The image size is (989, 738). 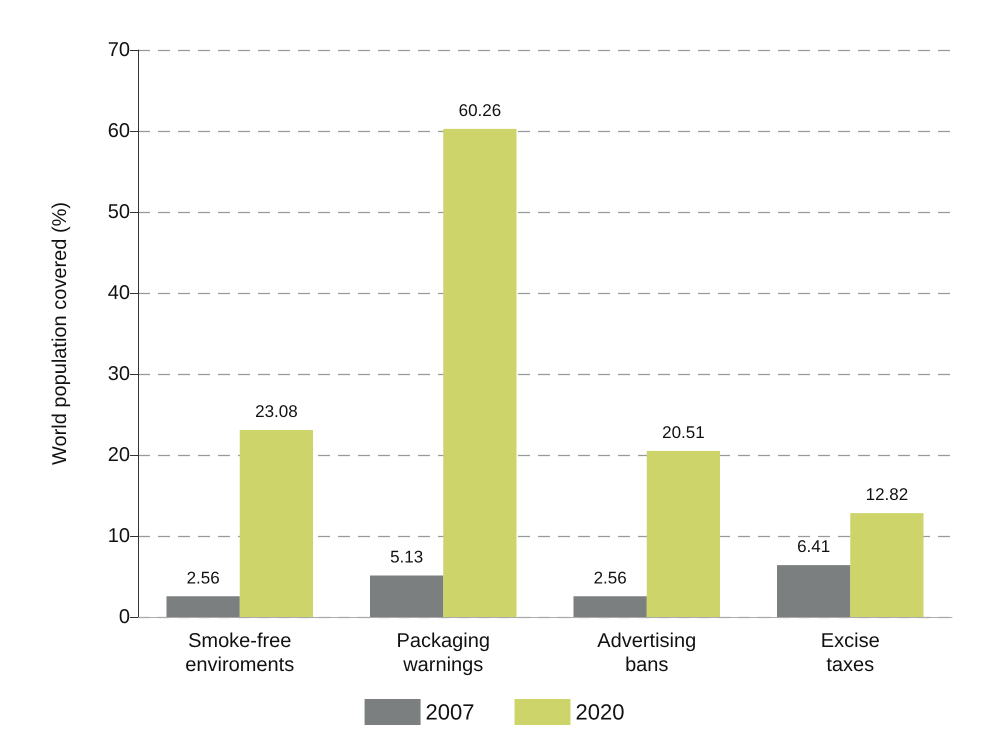 What do you see at coordinates (480, 110) in the screenshot?
I see `data-label: 60.26` at bounding box center [480, 110].